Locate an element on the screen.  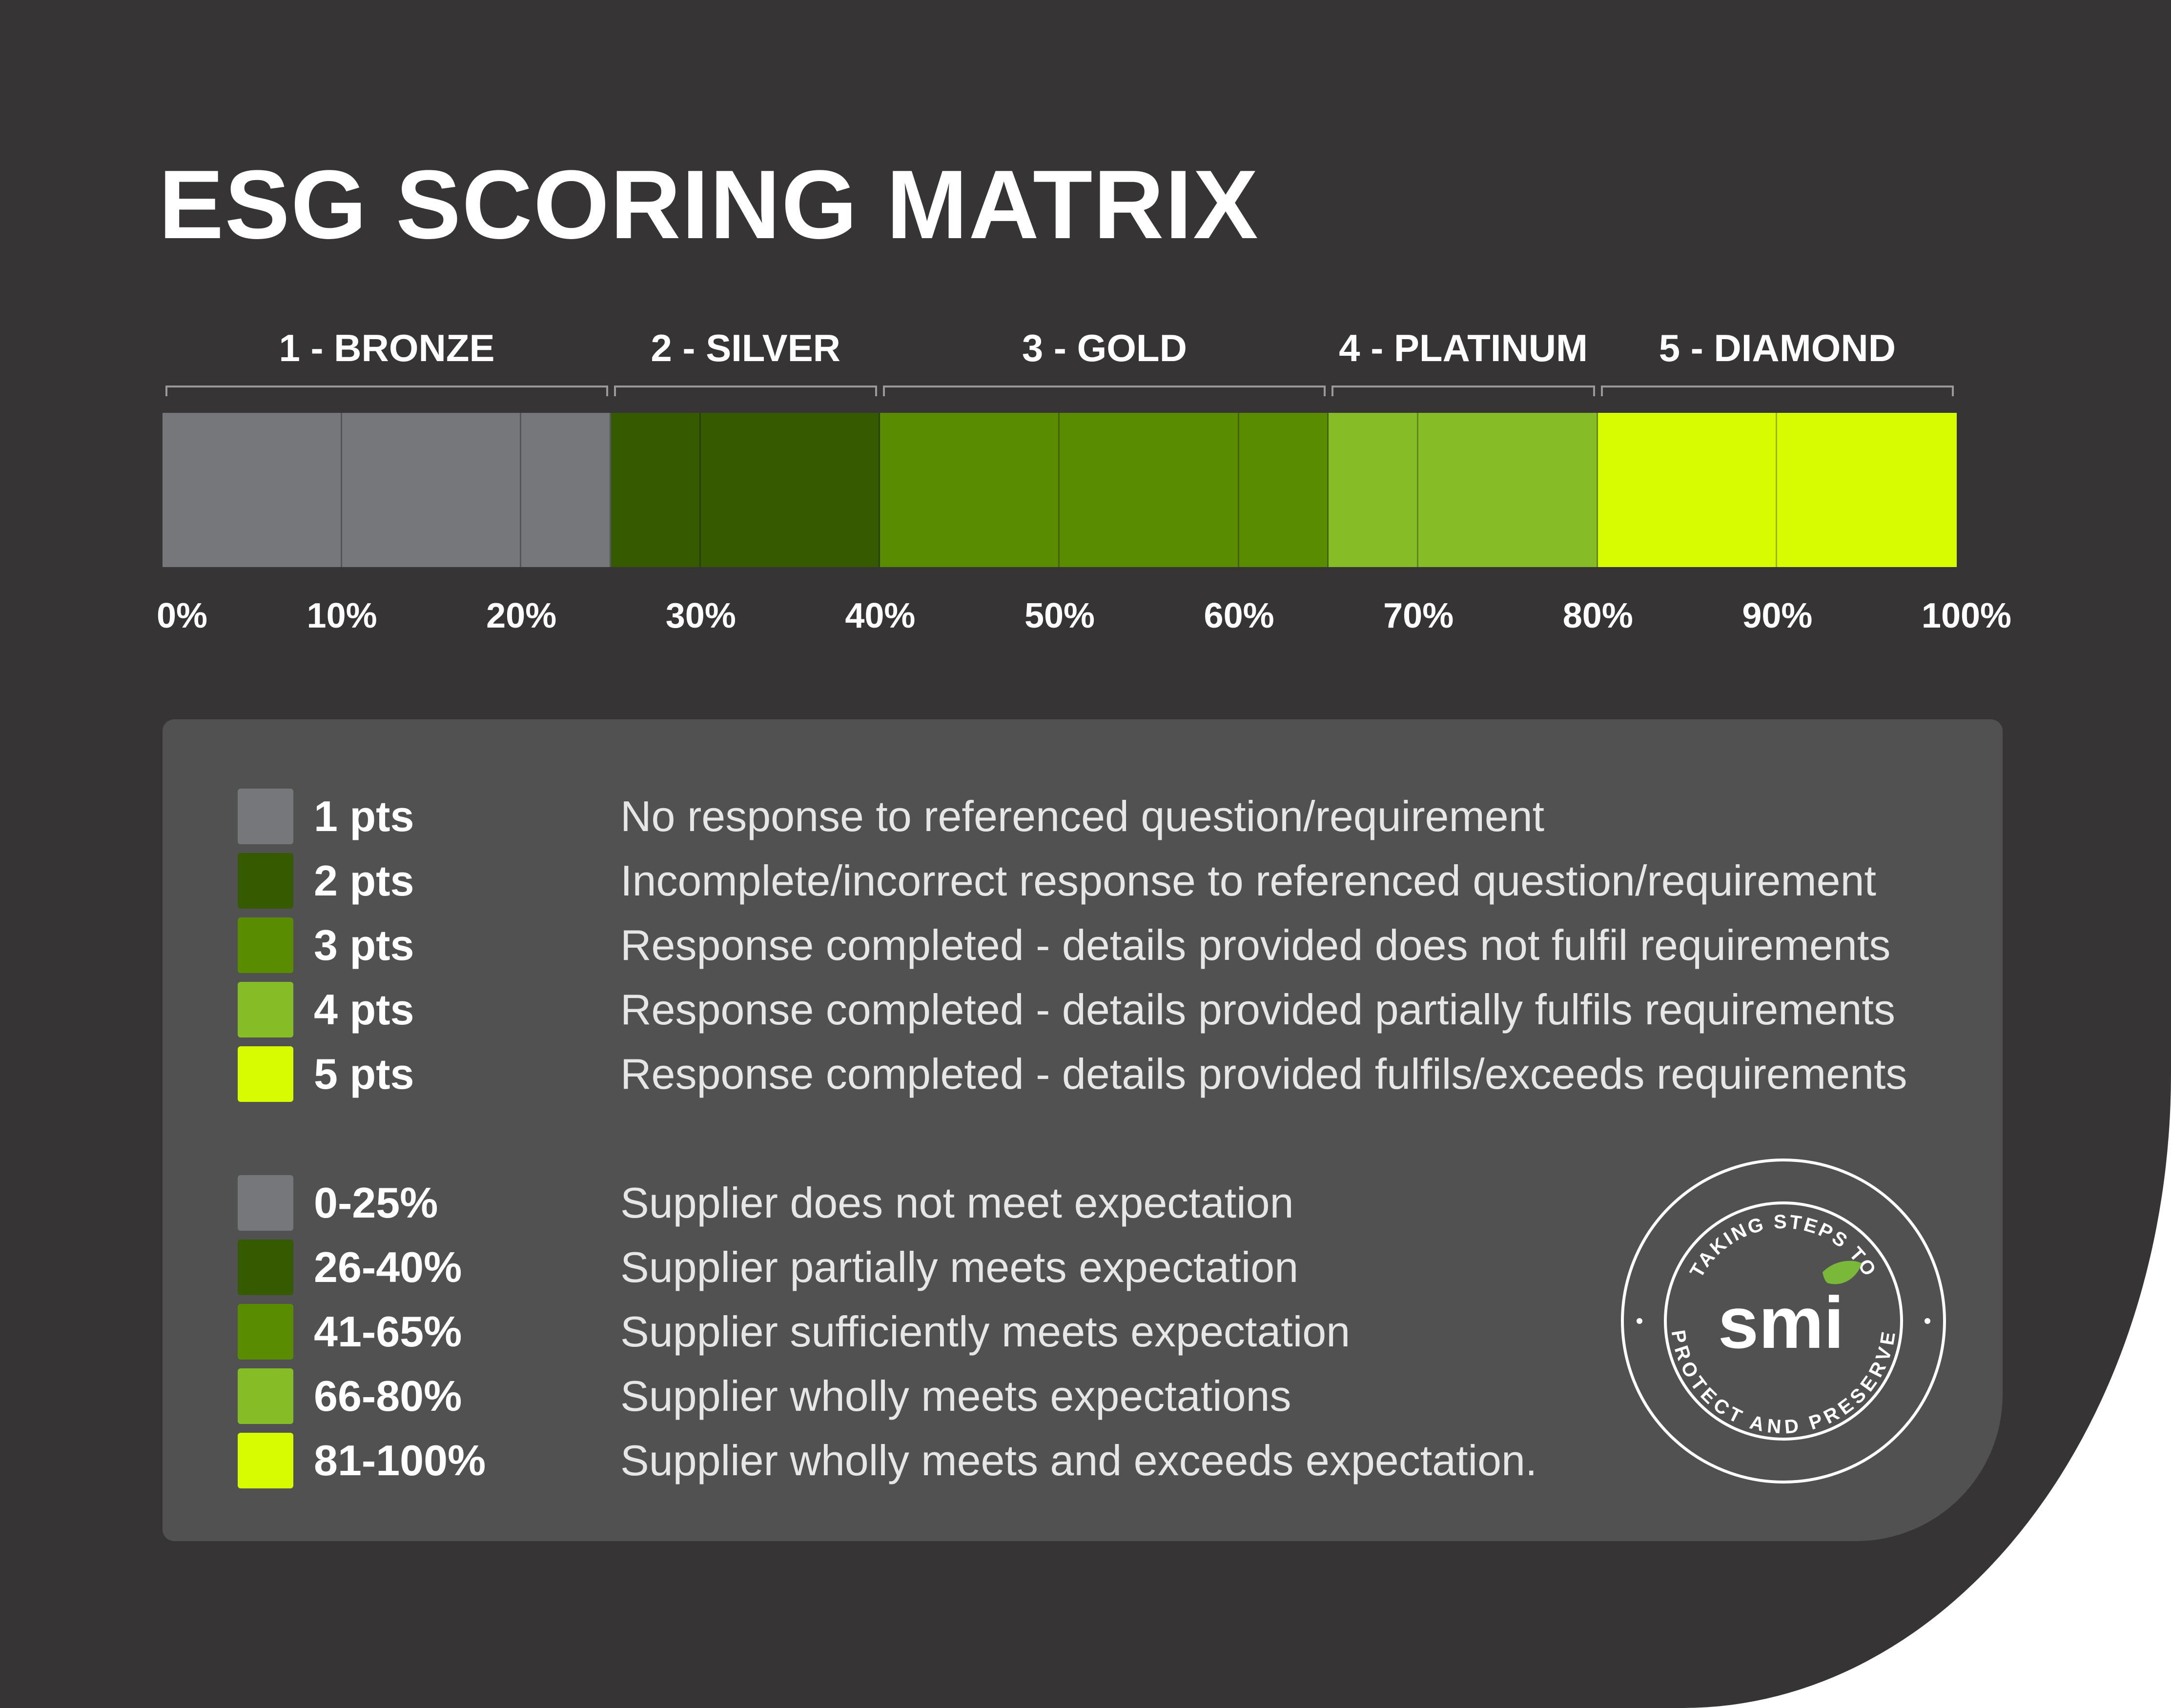
tick-label: 20% is located at coordinates (521, 615).